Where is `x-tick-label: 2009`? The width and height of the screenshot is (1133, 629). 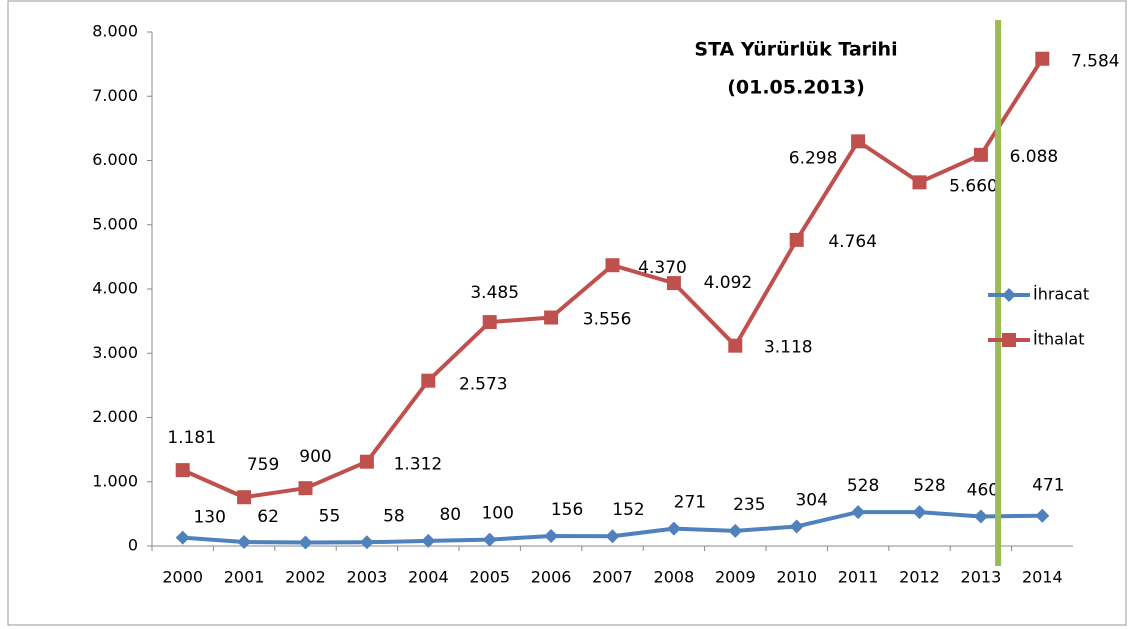
x-tick-label: 2009 is located at coordinates (735, 577).